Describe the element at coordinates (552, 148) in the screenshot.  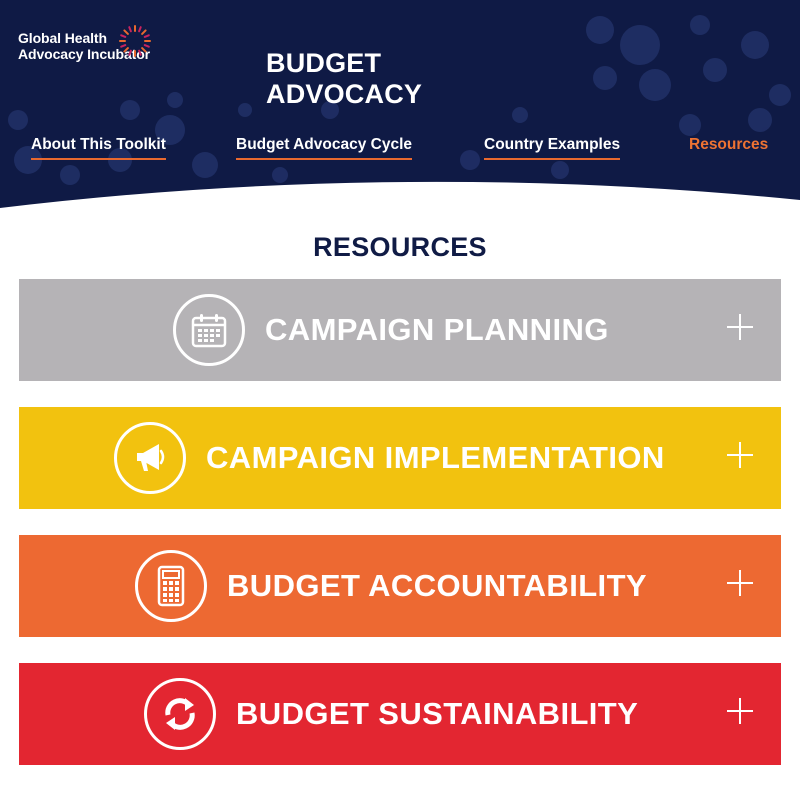
I see `nav-country-examples: Country Examples` at that location.